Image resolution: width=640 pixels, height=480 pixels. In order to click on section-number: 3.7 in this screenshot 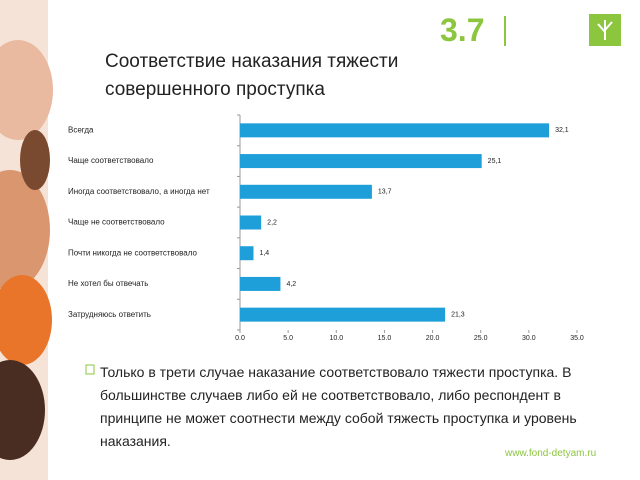, I will do `click(462, 30)`.